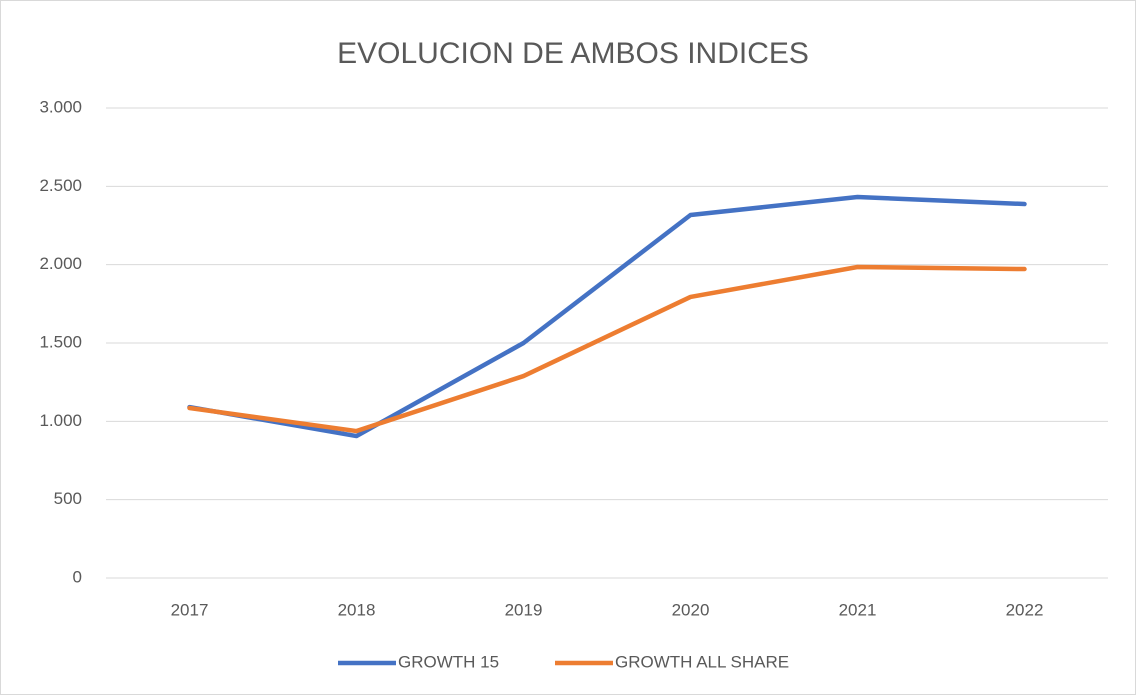 This screenshot has width=1136, height=700. I want to click on y-tick-label: 2.500, so click(60, 185).